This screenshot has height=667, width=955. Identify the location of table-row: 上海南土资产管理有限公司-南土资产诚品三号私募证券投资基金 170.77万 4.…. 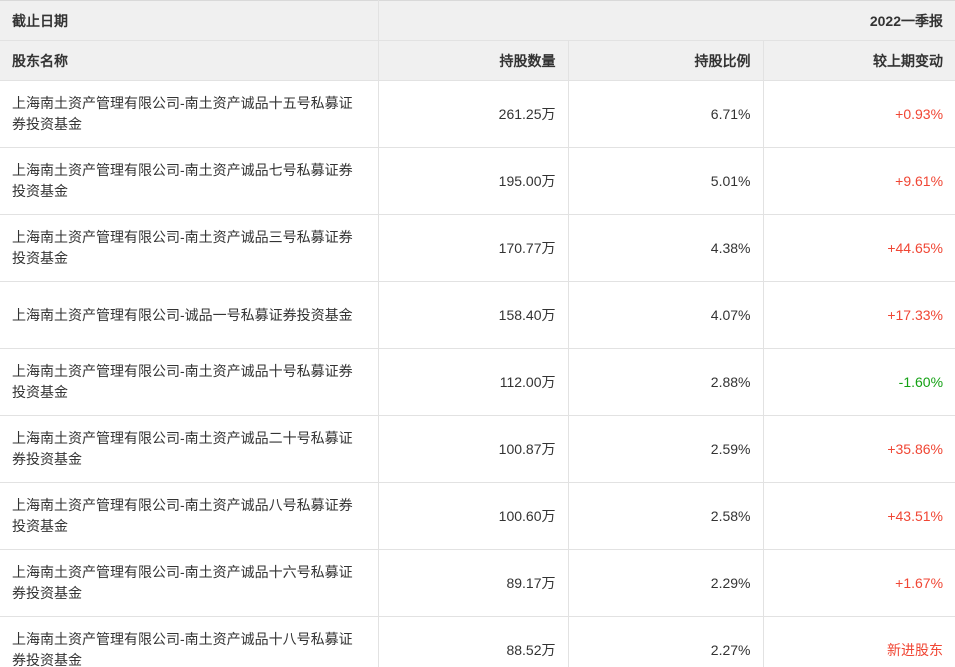
(477, 248).